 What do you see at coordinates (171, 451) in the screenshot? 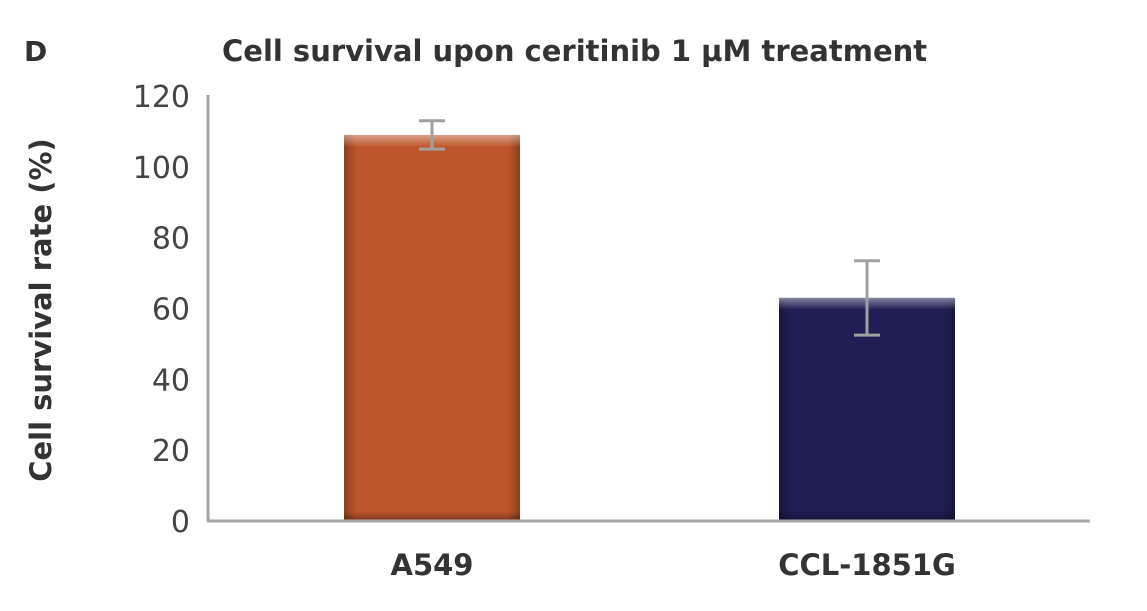
I see `y-tick-label: 20` at bounding box center [171, 451].